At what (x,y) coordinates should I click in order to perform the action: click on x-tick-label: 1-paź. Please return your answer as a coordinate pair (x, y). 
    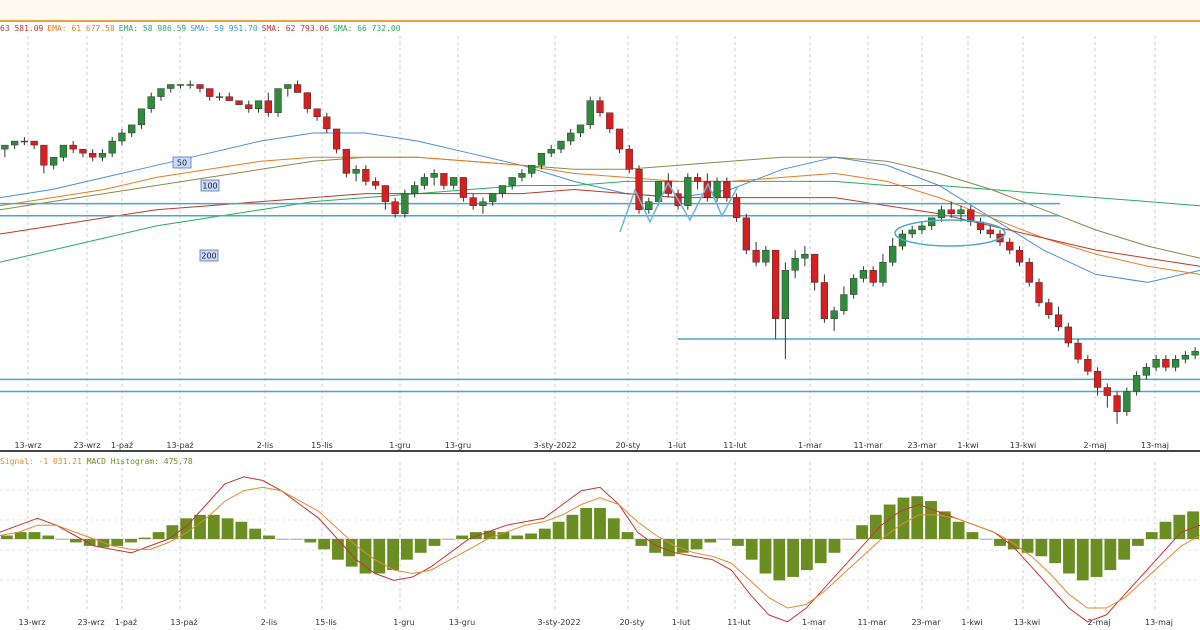
    Looking at the image, I should click on (122, 445).